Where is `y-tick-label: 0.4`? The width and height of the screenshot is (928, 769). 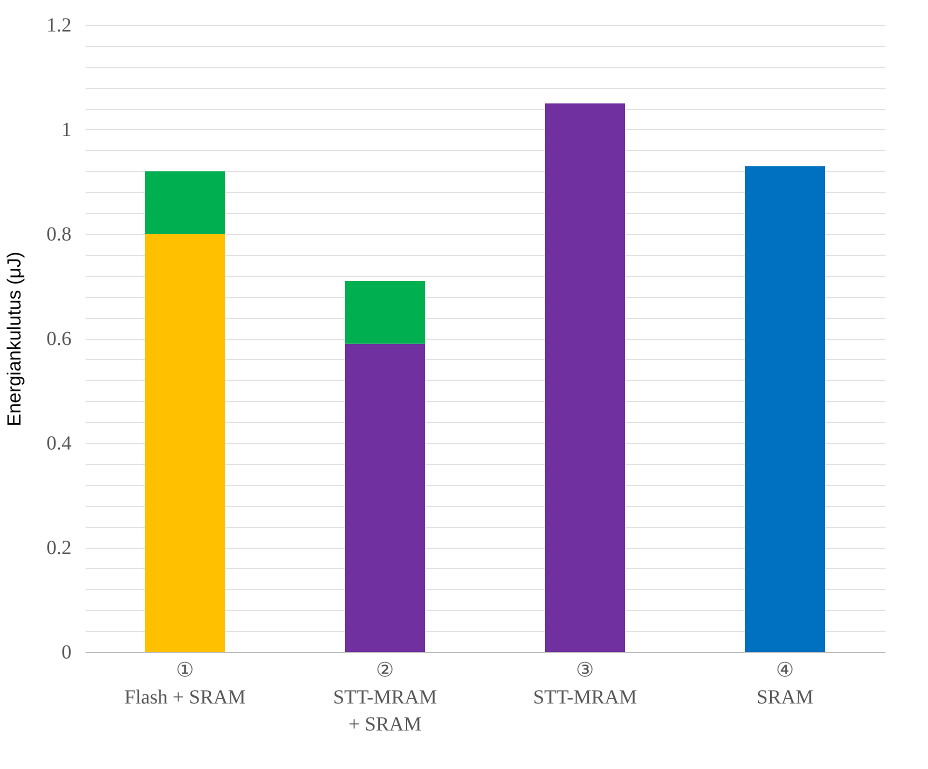 y-tick-label: 0.4 is located at coordinates (59, 443).